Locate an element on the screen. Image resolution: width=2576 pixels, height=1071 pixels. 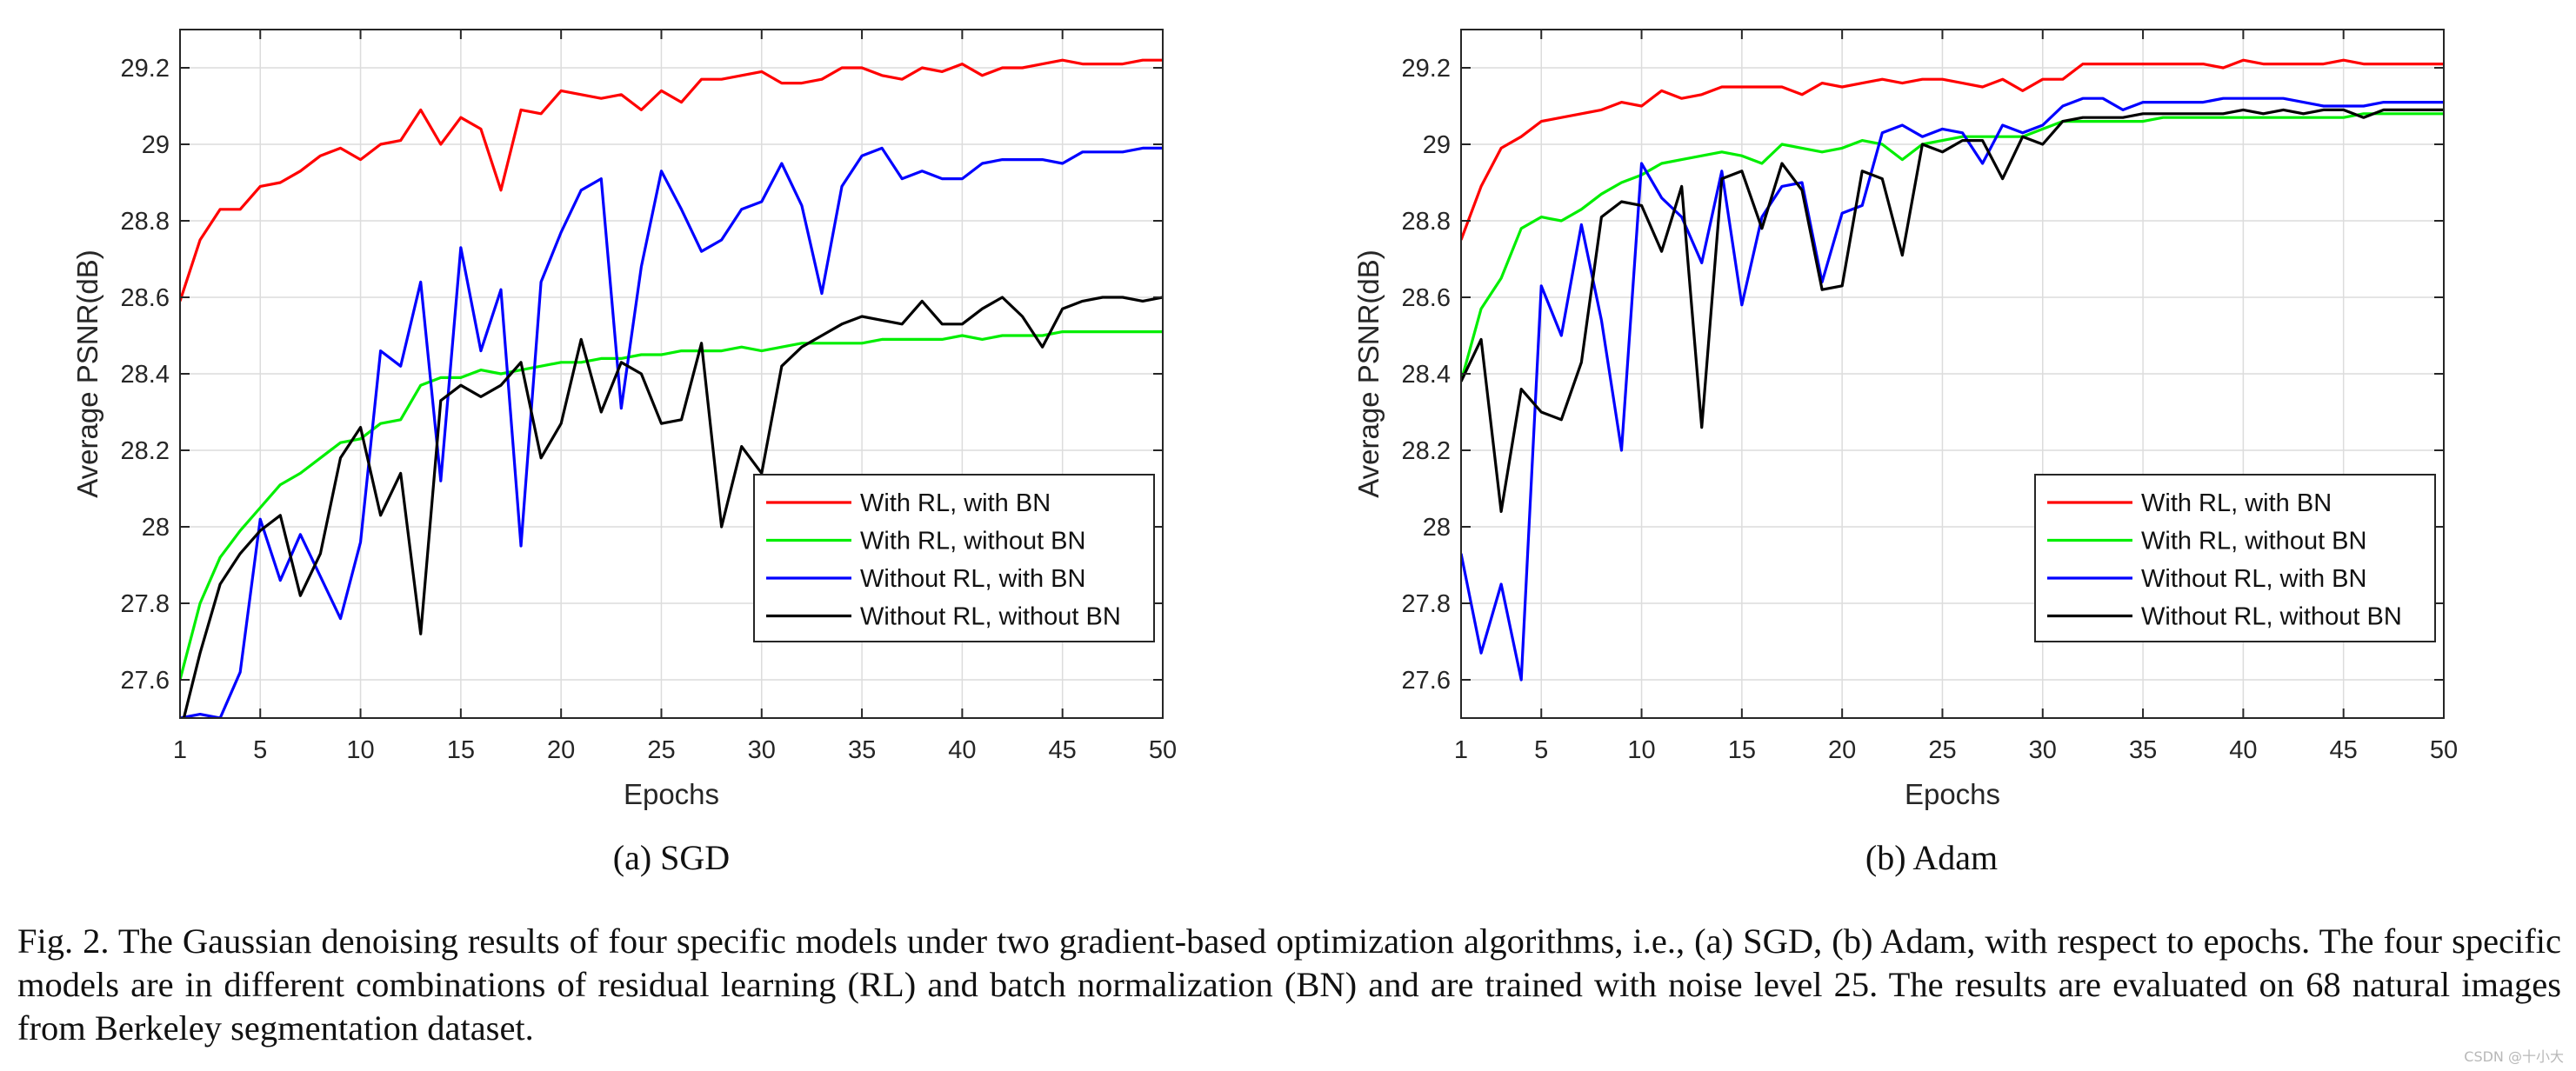
chart-b-y-tick-label: 27.6 is located at coordinates (1426, 681).